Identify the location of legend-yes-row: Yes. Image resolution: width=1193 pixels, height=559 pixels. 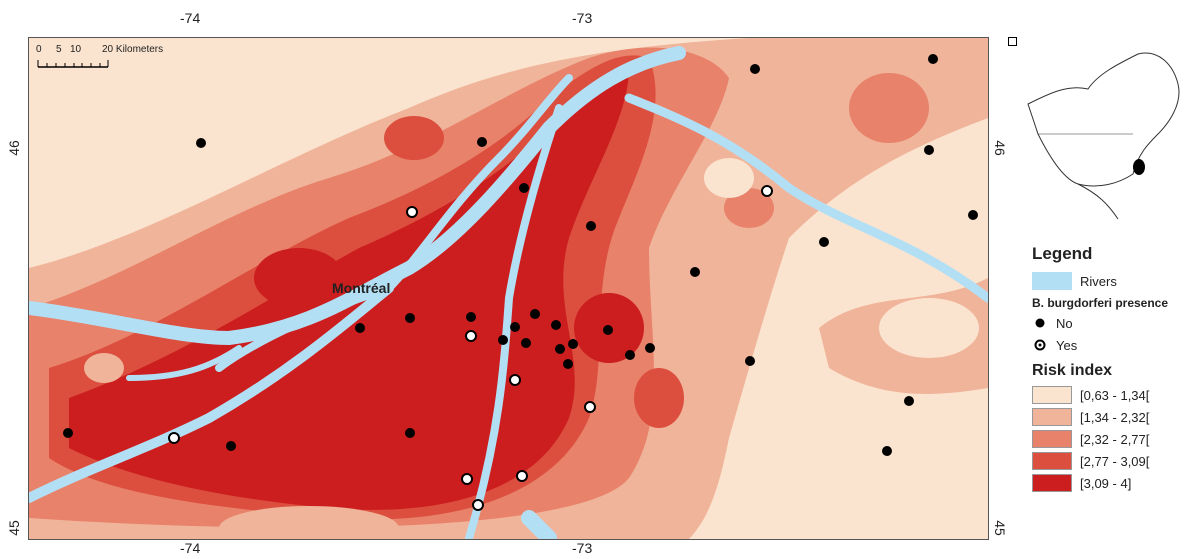
(1112, 345).